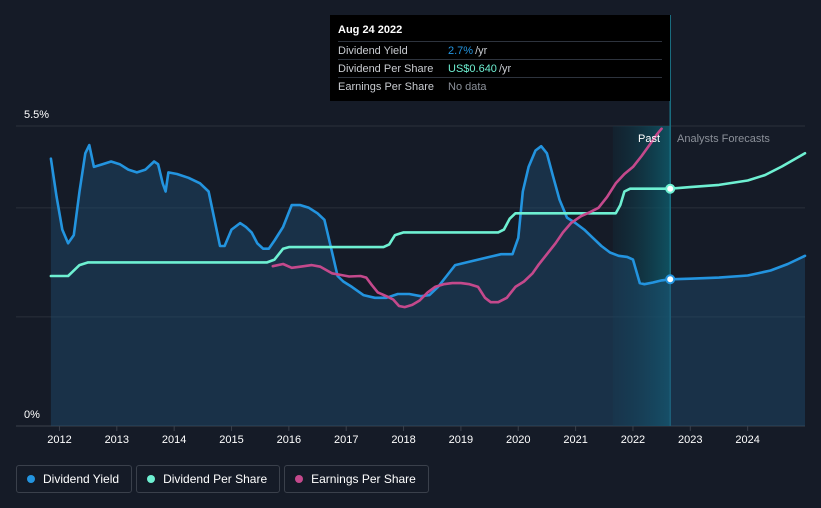  I want to click on x-tick-label-2020: 2020, so click(518, 440).